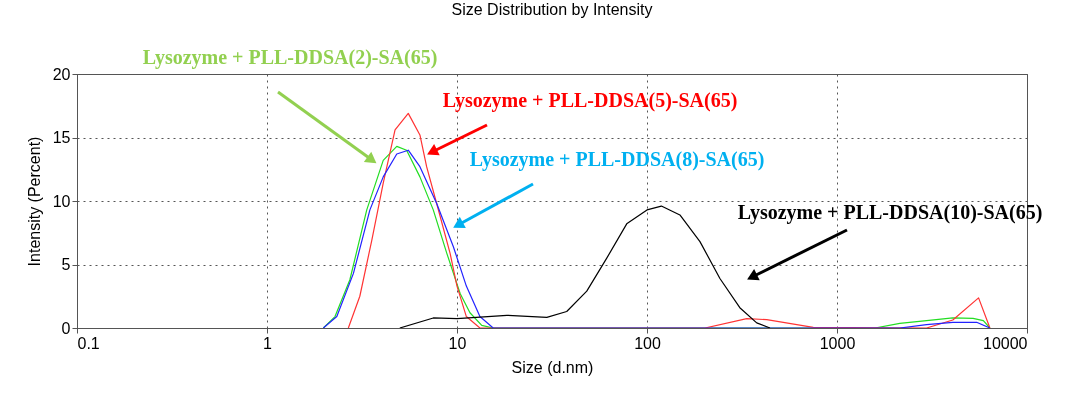  I want to click on x-tick-label: 1000, so click(837, 343).